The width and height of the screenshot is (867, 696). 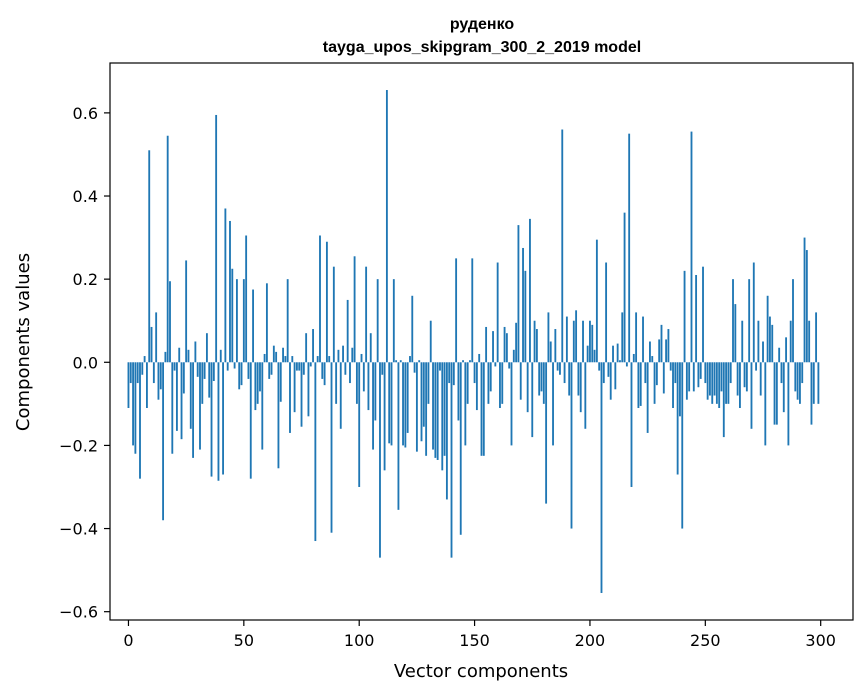 What do you see at coordinates (482, 24) in the screenshot?
I see `chart-title: руденко` at bounding box center [482, 24].